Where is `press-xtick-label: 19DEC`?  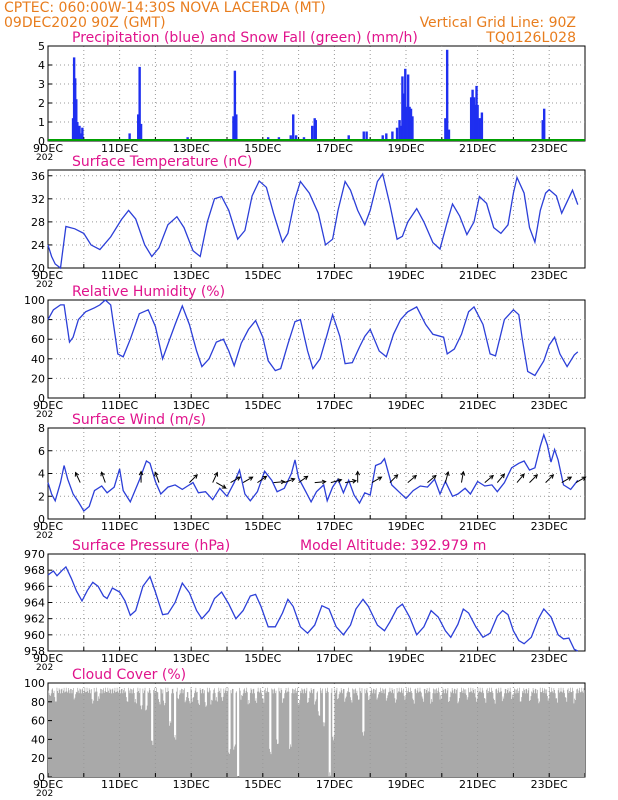
press-xtick-label: 19DEC is located at coordinates (405, 658).